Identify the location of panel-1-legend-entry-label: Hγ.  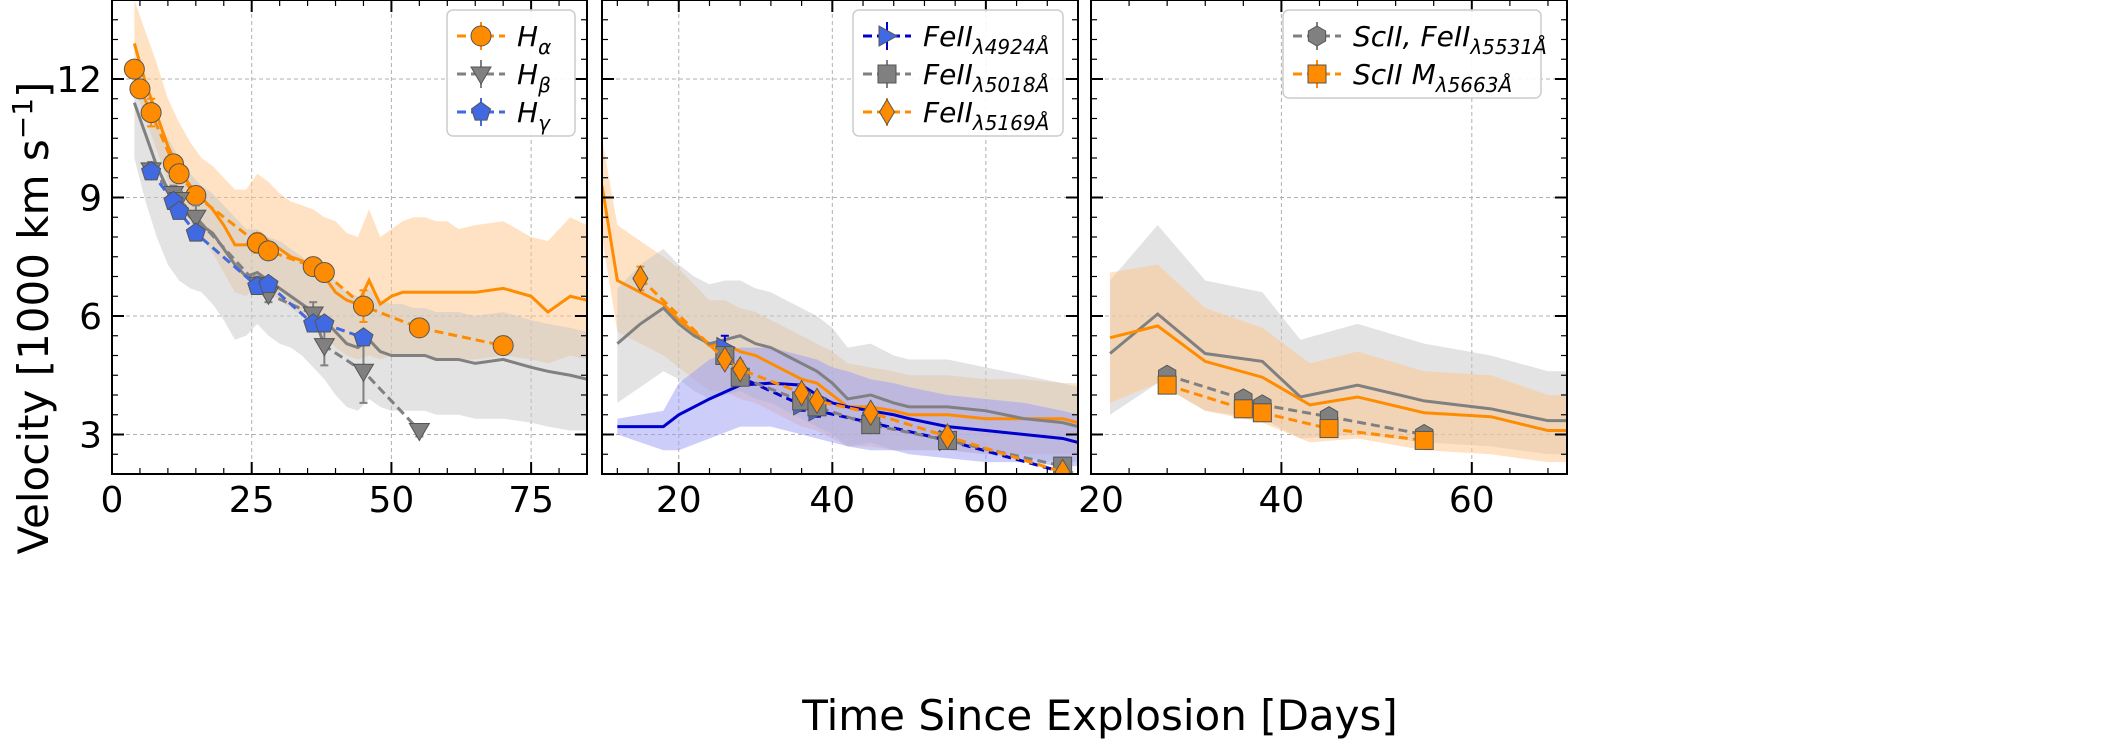
(534, 115).